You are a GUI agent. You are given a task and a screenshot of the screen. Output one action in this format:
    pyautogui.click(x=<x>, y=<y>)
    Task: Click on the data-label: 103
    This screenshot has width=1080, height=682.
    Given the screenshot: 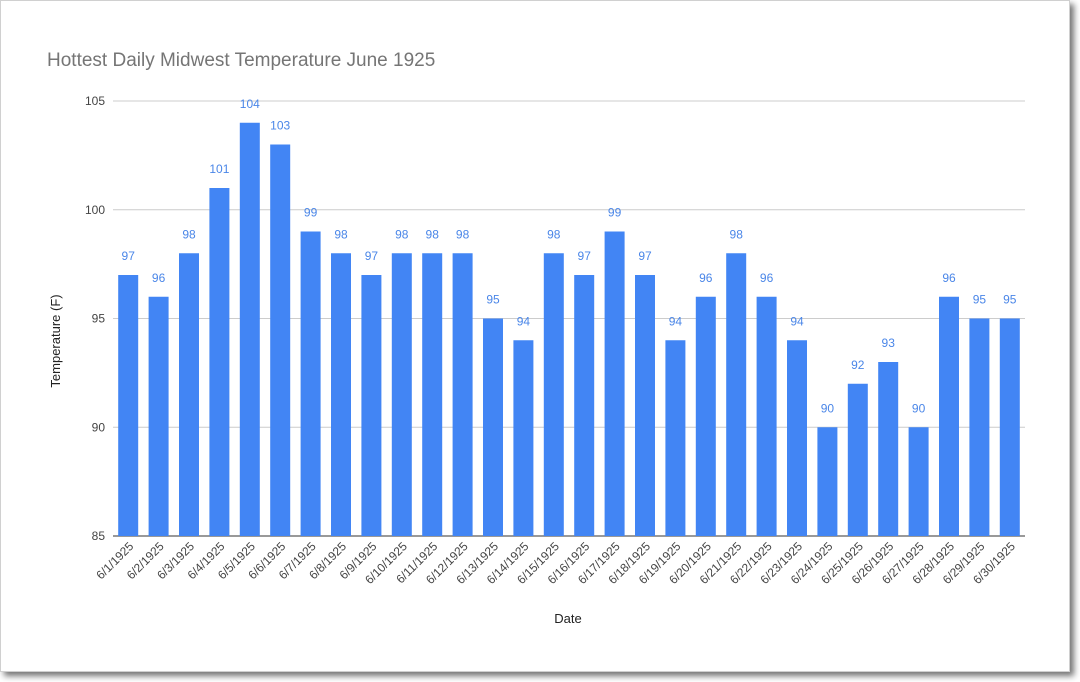 What is the action you would take?
    pyautogui.click(x=280, y=126)
    